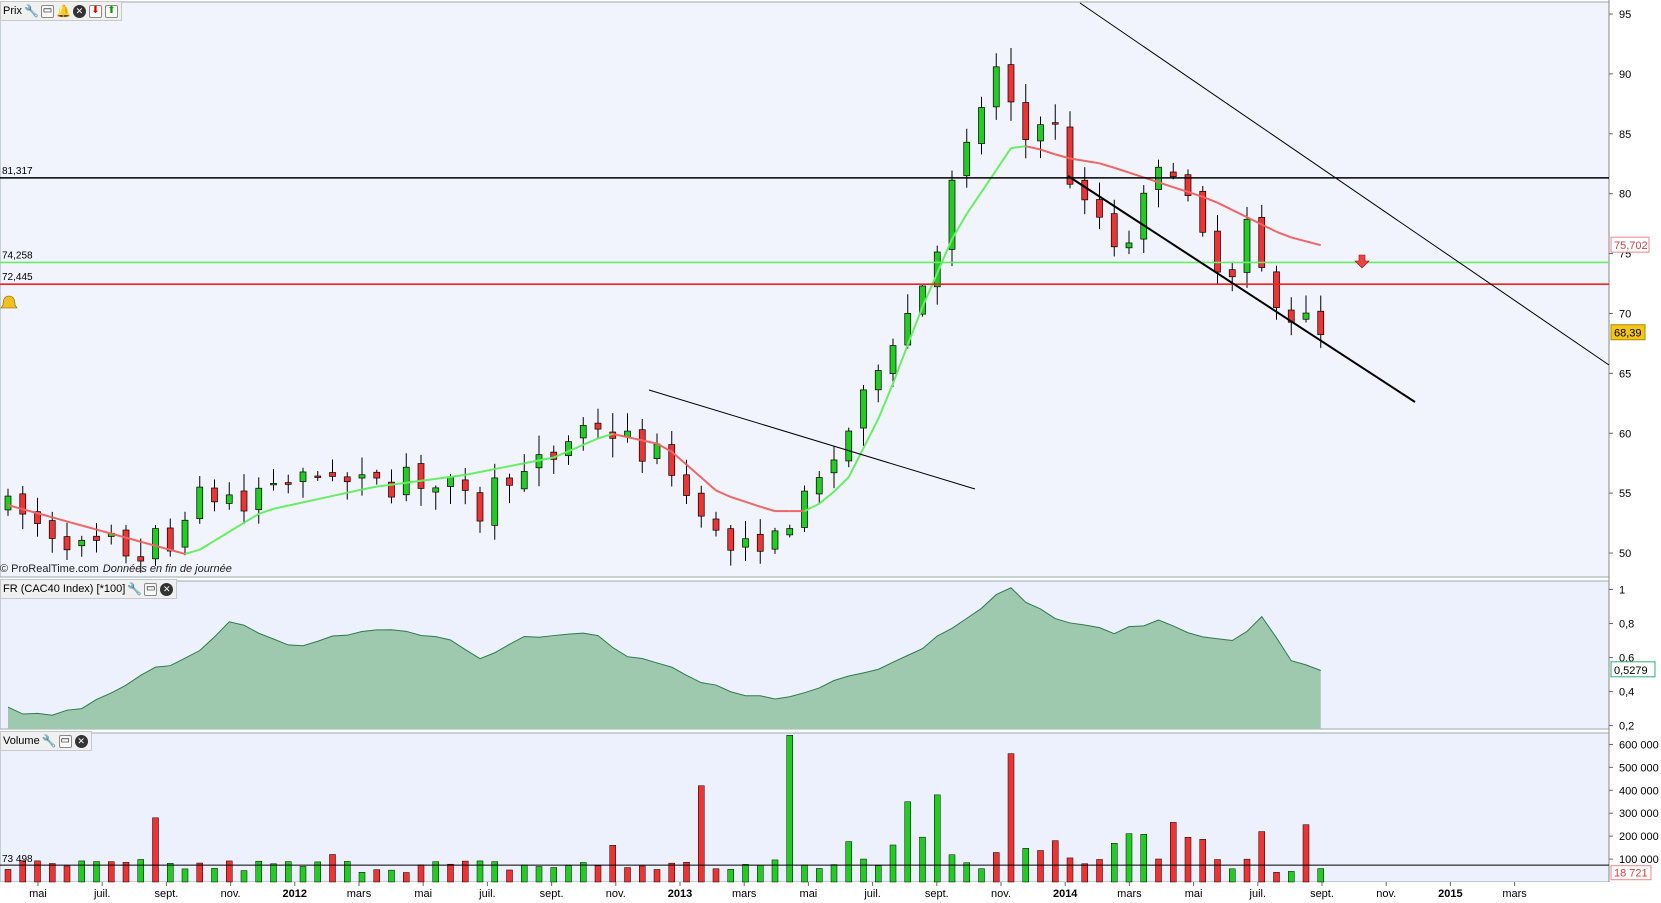 The image size is (1661, 903). Describe the element at coordinates (64, 589) in the screenshot. I see `ratio-panel-title: FR (CAC40 Index) [*100]` at that location.